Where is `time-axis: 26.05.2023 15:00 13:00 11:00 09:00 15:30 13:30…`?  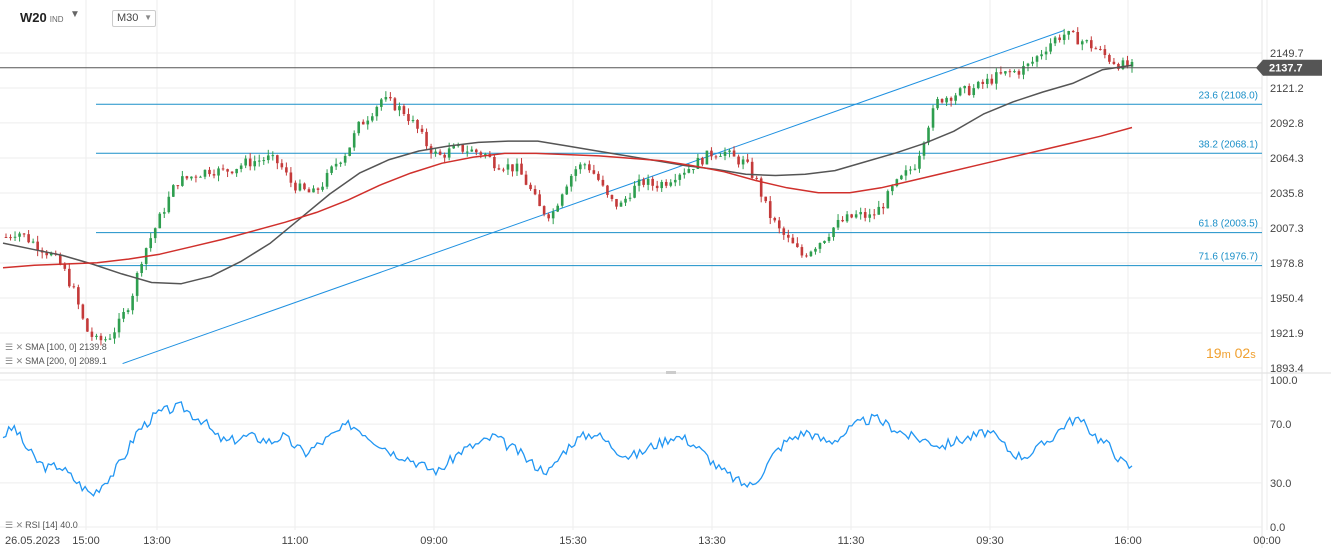 time-axis: 26.05.2023 15:00 13:00 11:00 09:00 15:30 13:30… is located at coordinates (643, 541).